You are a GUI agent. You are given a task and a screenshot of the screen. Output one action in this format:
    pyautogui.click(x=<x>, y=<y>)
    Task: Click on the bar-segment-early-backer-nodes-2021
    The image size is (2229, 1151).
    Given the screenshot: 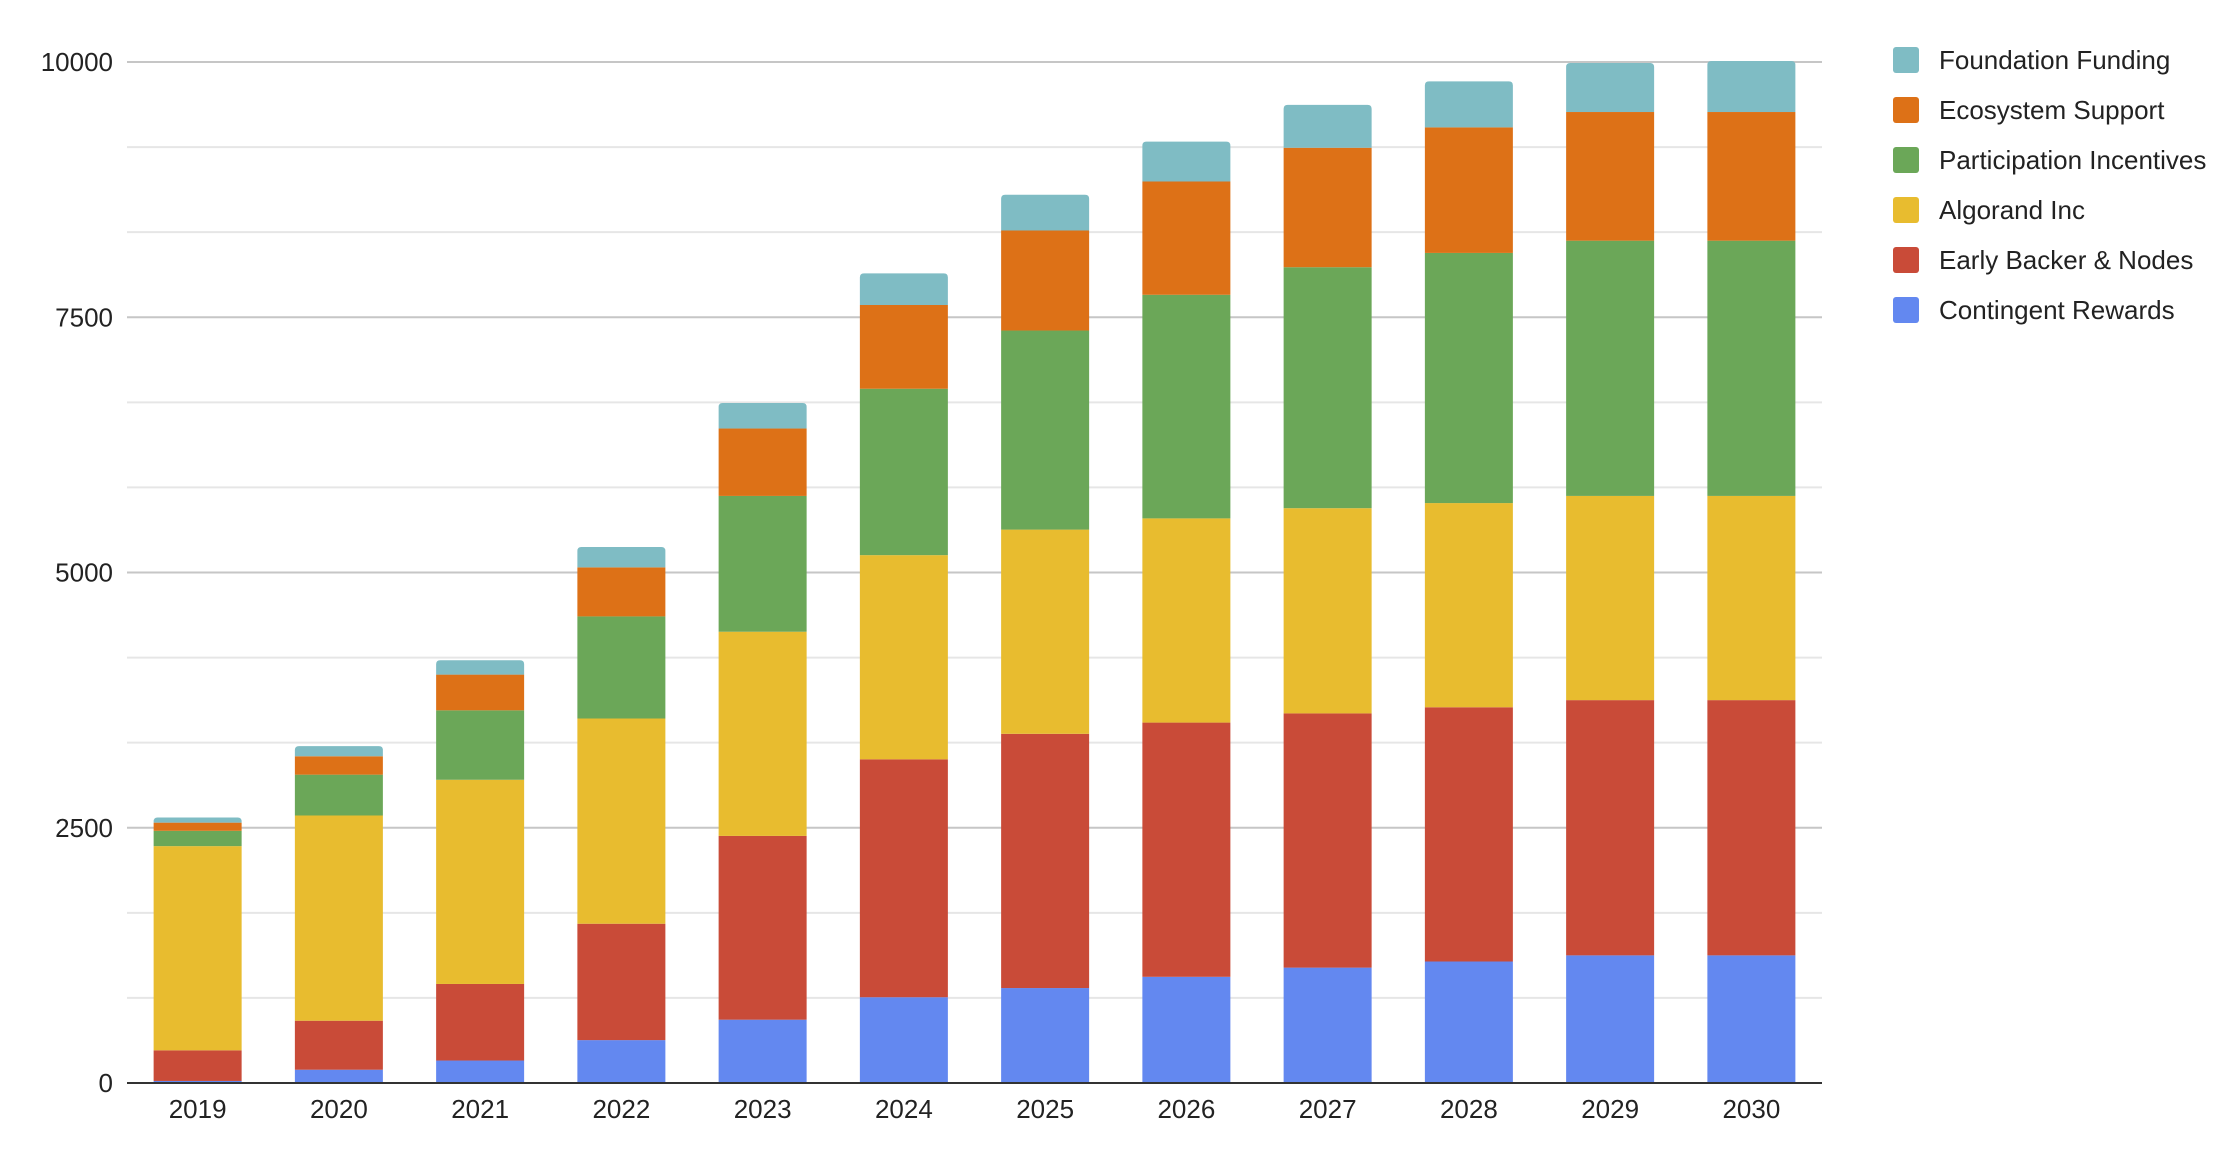 What is the action you would take?
    pyautogui.click(x=480, y=1022)
    